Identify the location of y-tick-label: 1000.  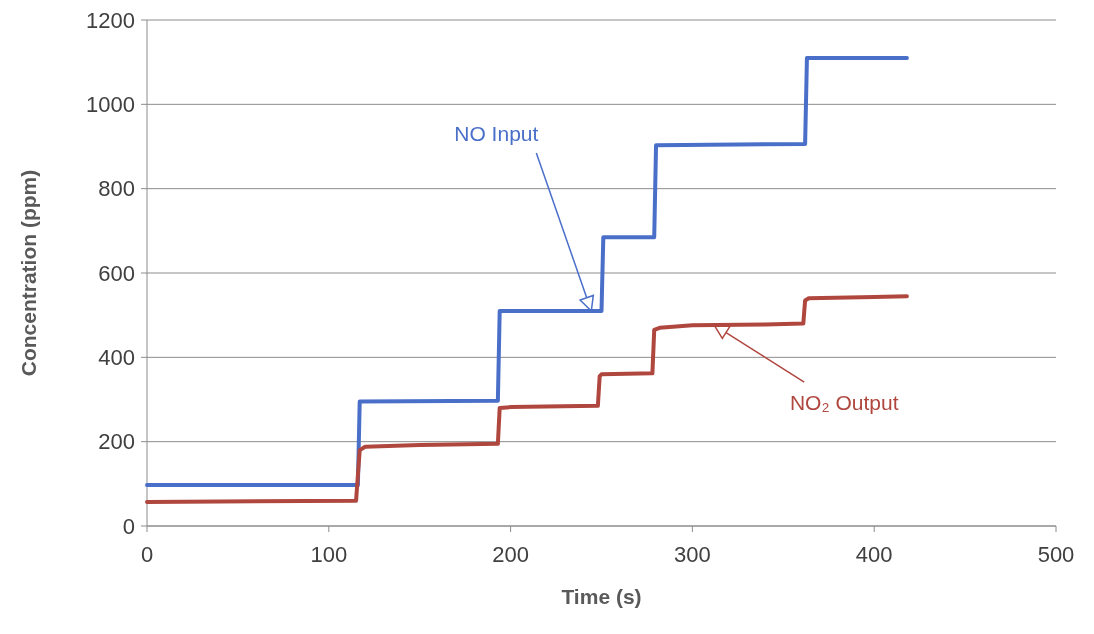
(110, 105).